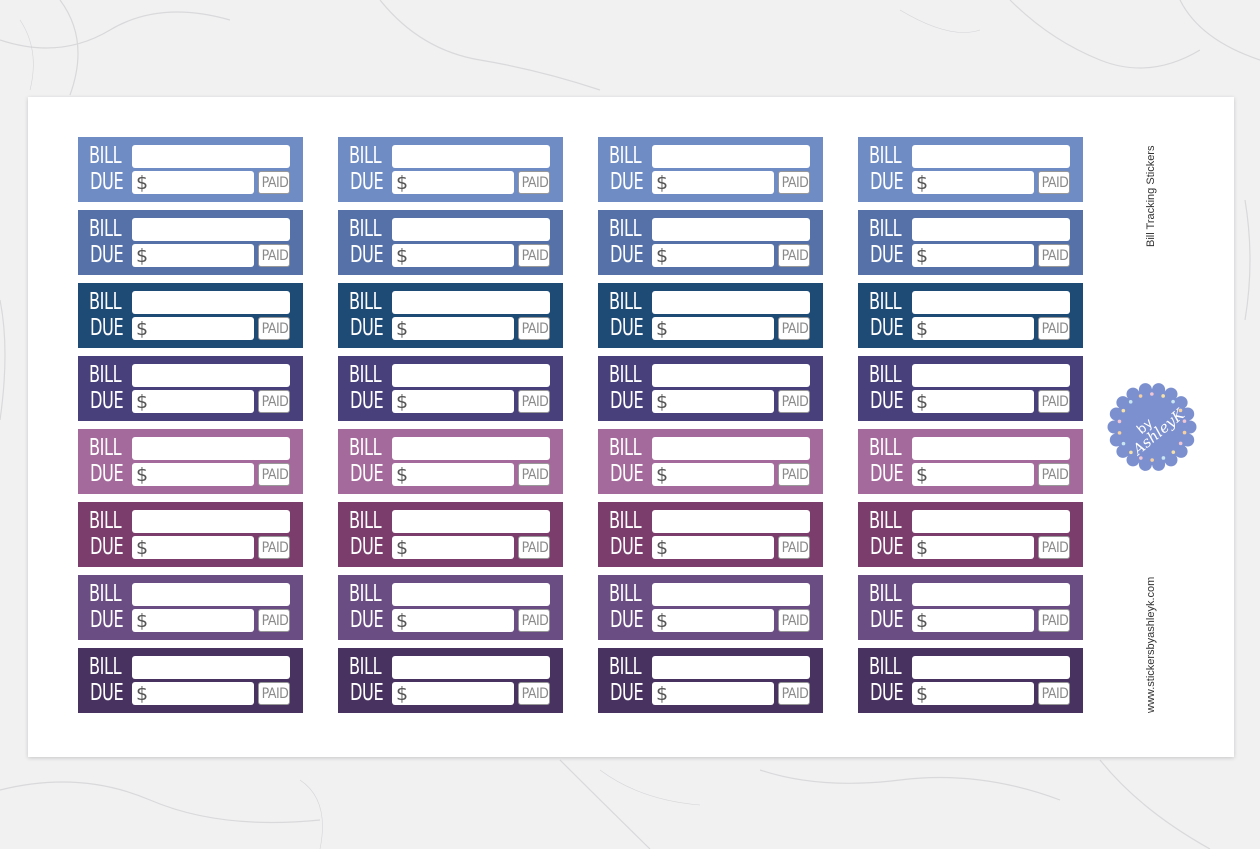 The height and width of the screenshot is (849, 1260). What do you see at coordinates (1151, 196) in the screenshot?
I see `sheet-title: Bill Tracking Stickers` at bounding box center [1151, 196].